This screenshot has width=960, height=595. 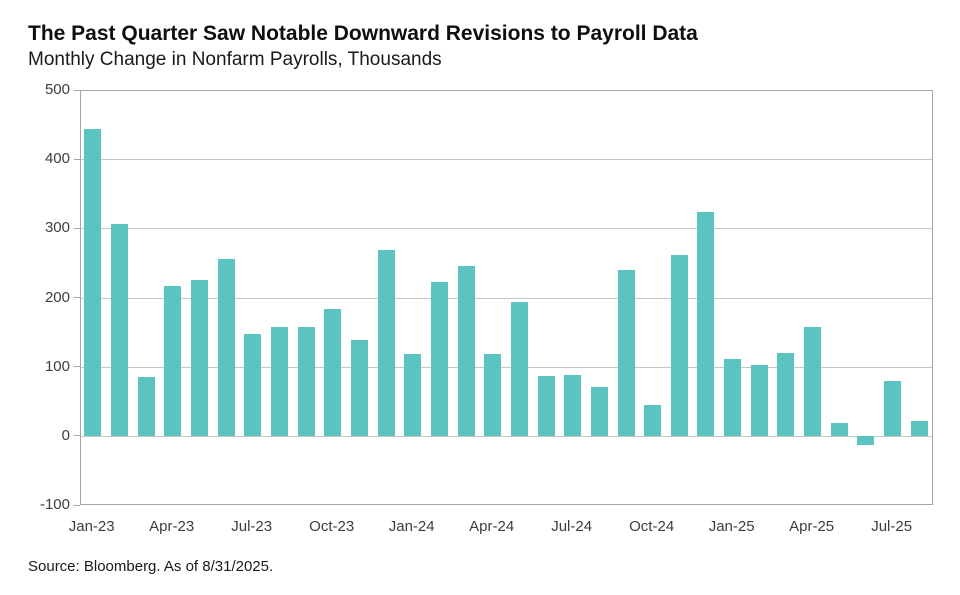 What do you see at coordinates (65, 435) in the screenshot?
I see `y-tick-label-0: 0` at bounding box center [65, 435].